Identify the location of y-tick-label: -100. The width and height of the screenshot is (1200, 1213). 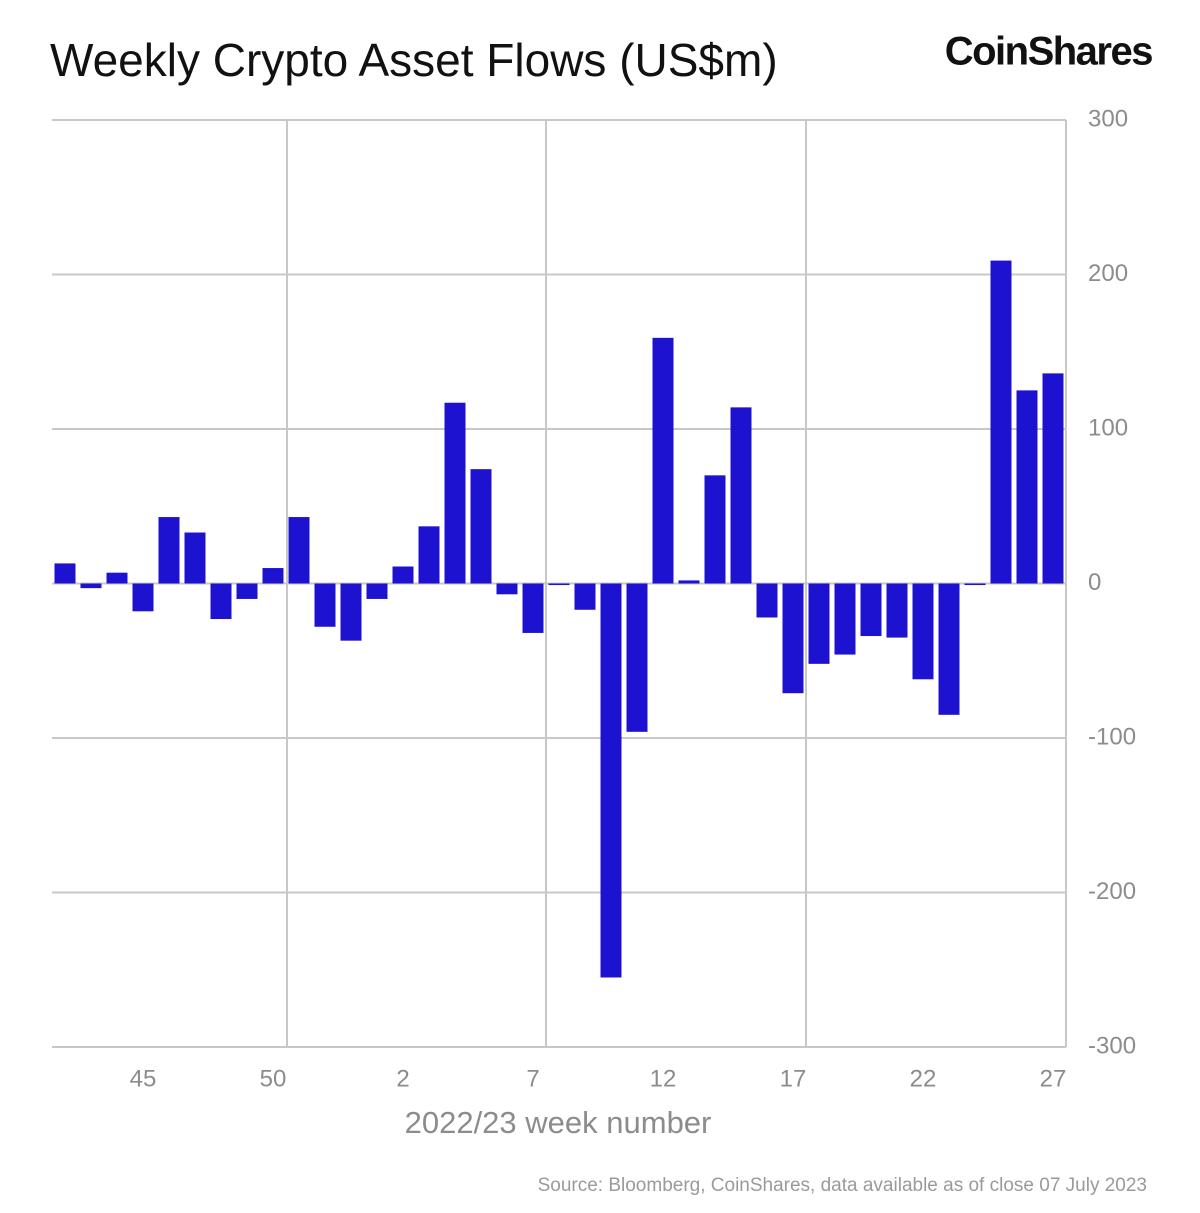
(1112, 736).